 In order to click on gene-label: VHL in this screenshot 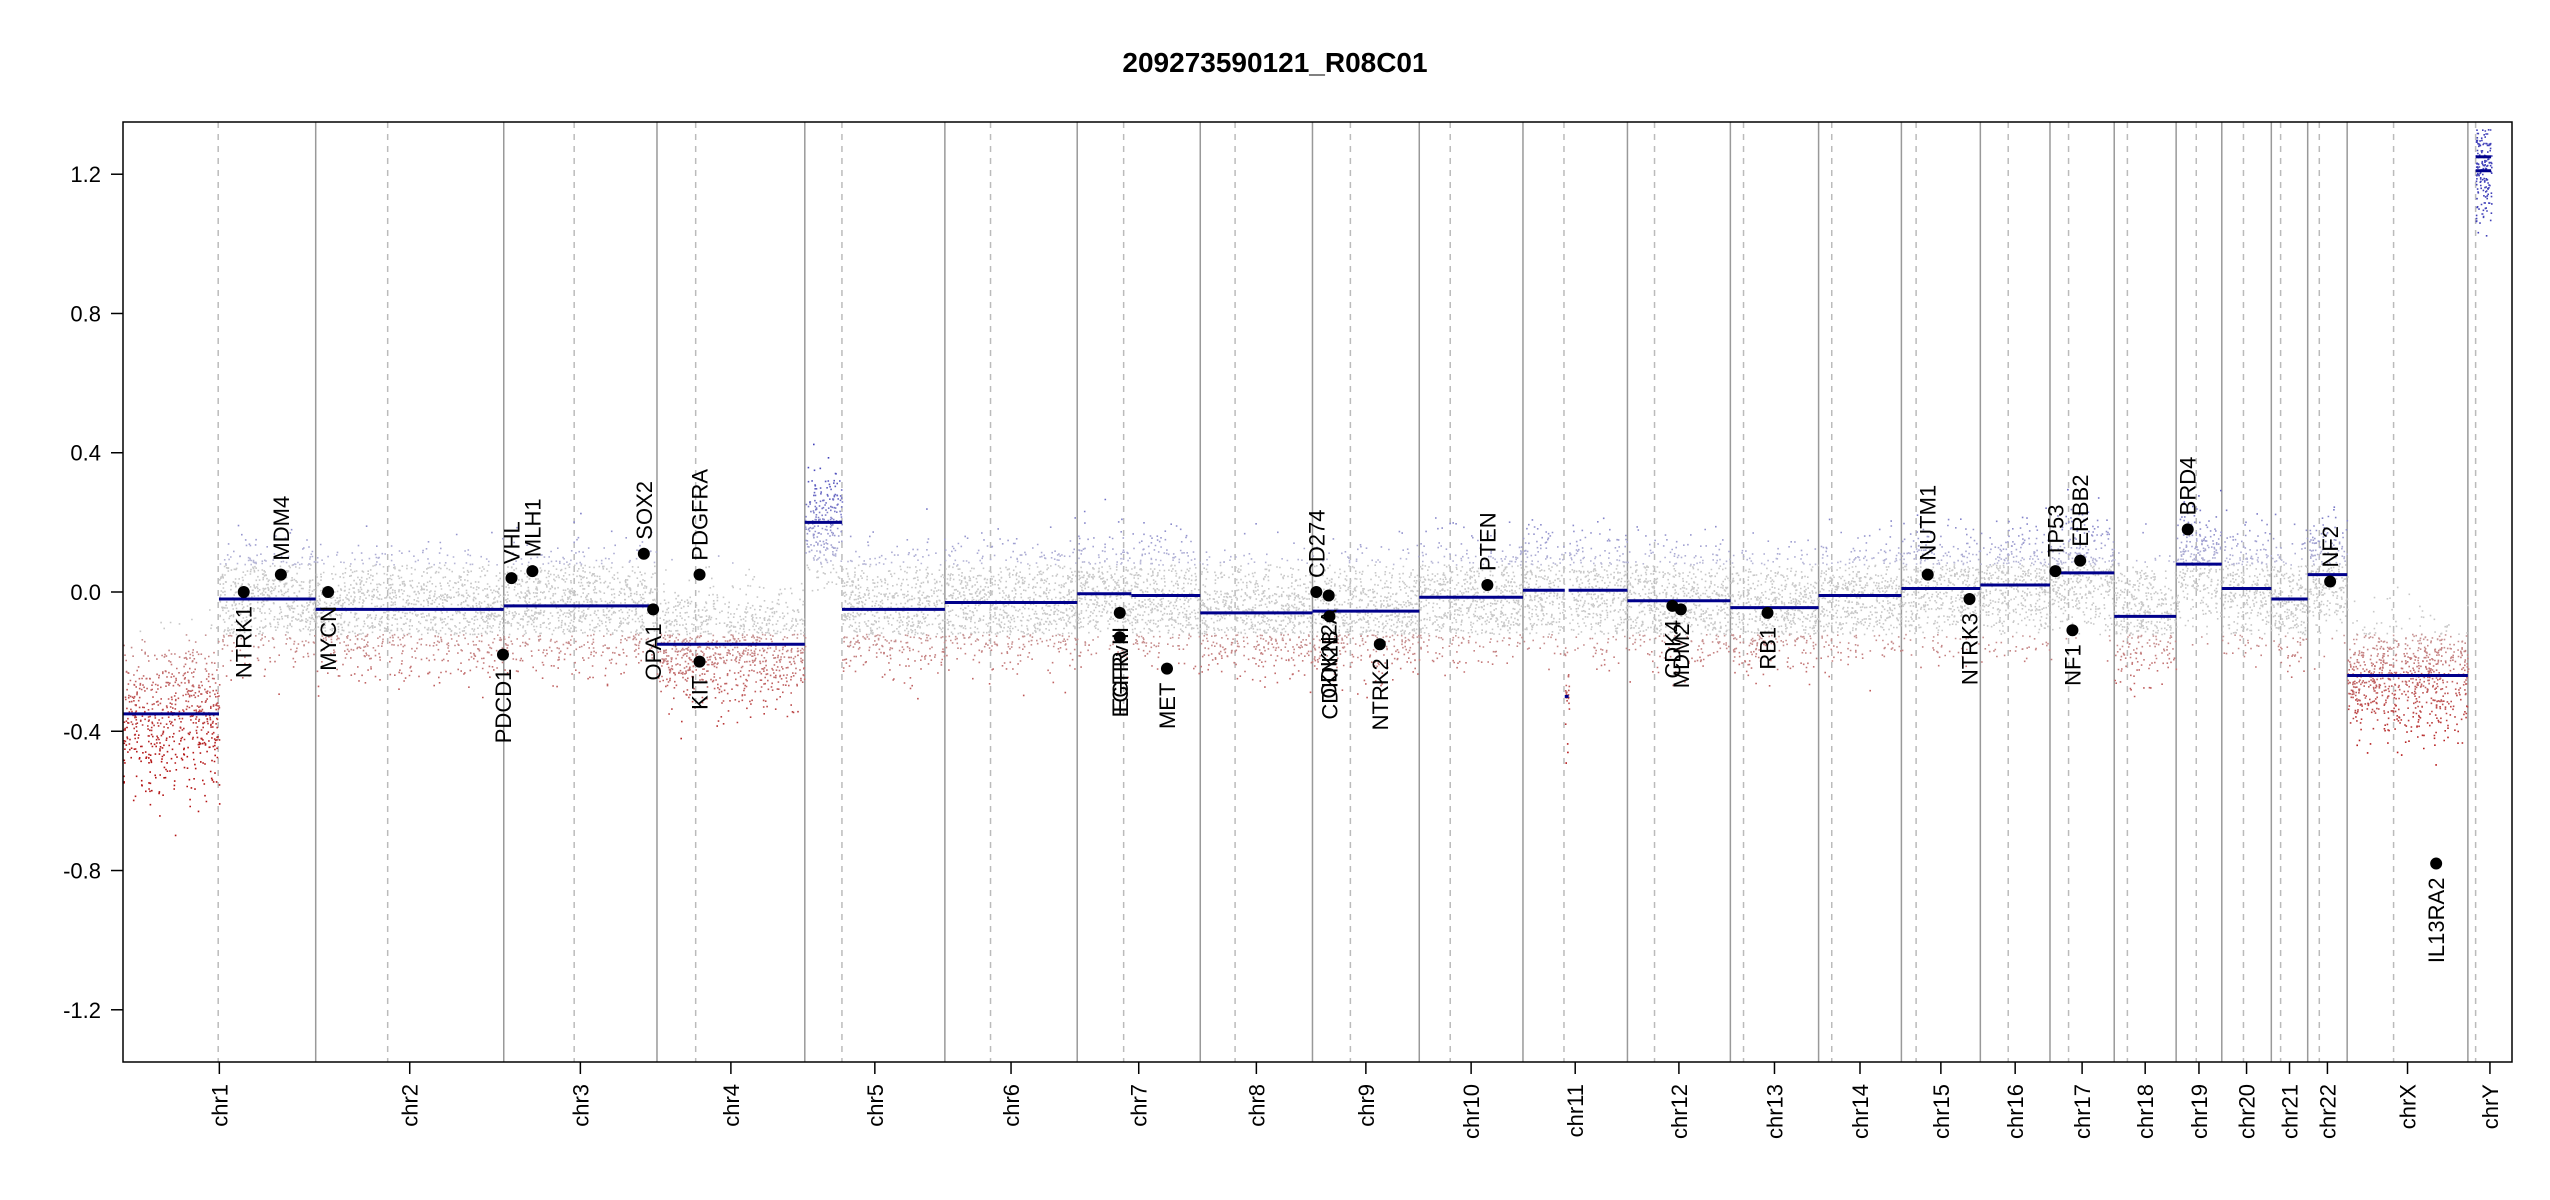, I will do `click(511, 542)`.